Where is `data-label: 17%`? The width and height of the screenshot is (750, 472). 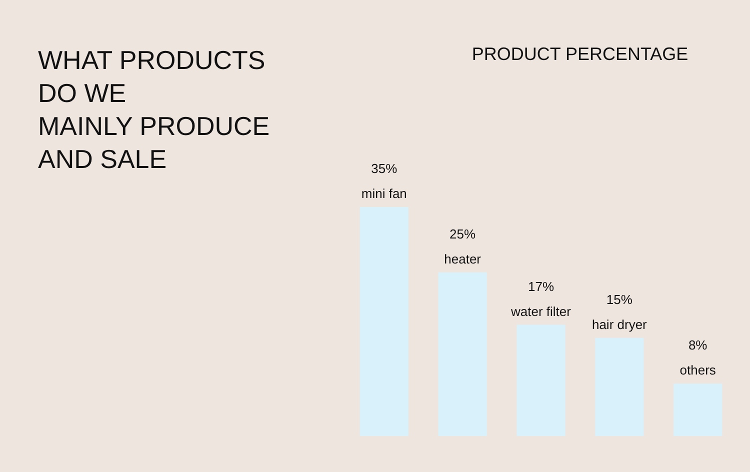 data-label: 17% is located at coordinates (541, 286).